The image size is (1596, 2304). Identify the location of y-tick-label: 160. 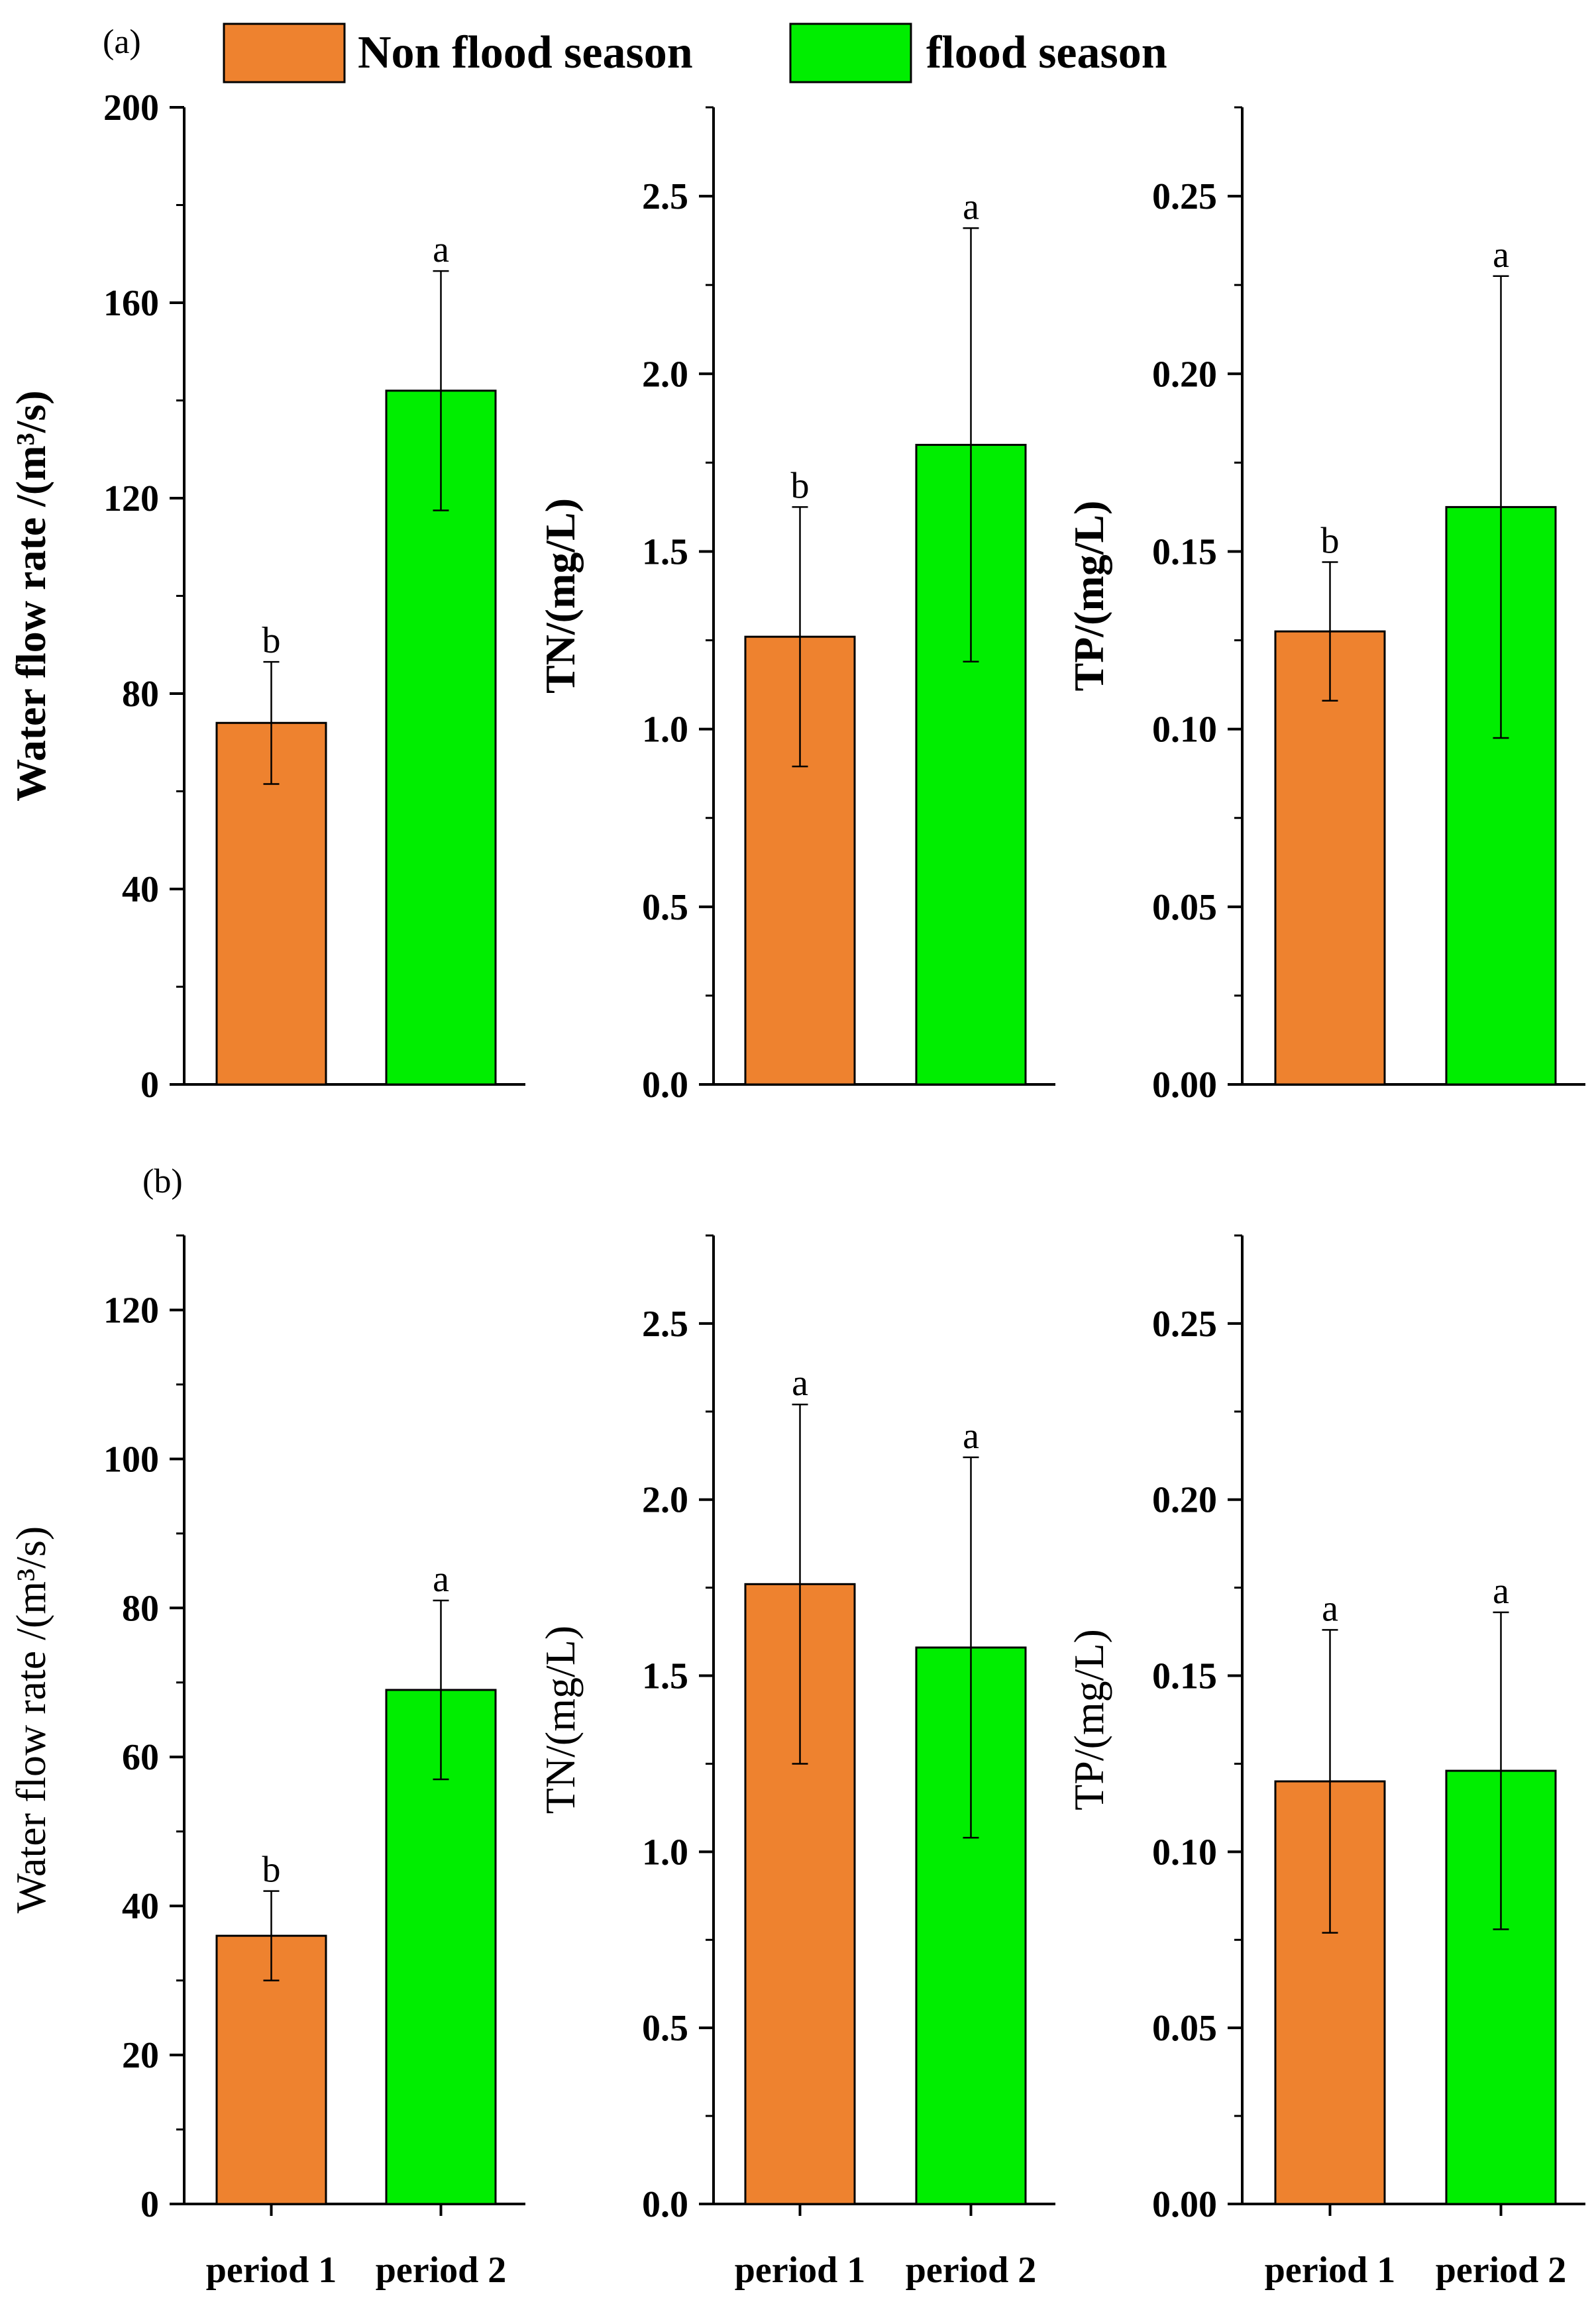
(131, 303).